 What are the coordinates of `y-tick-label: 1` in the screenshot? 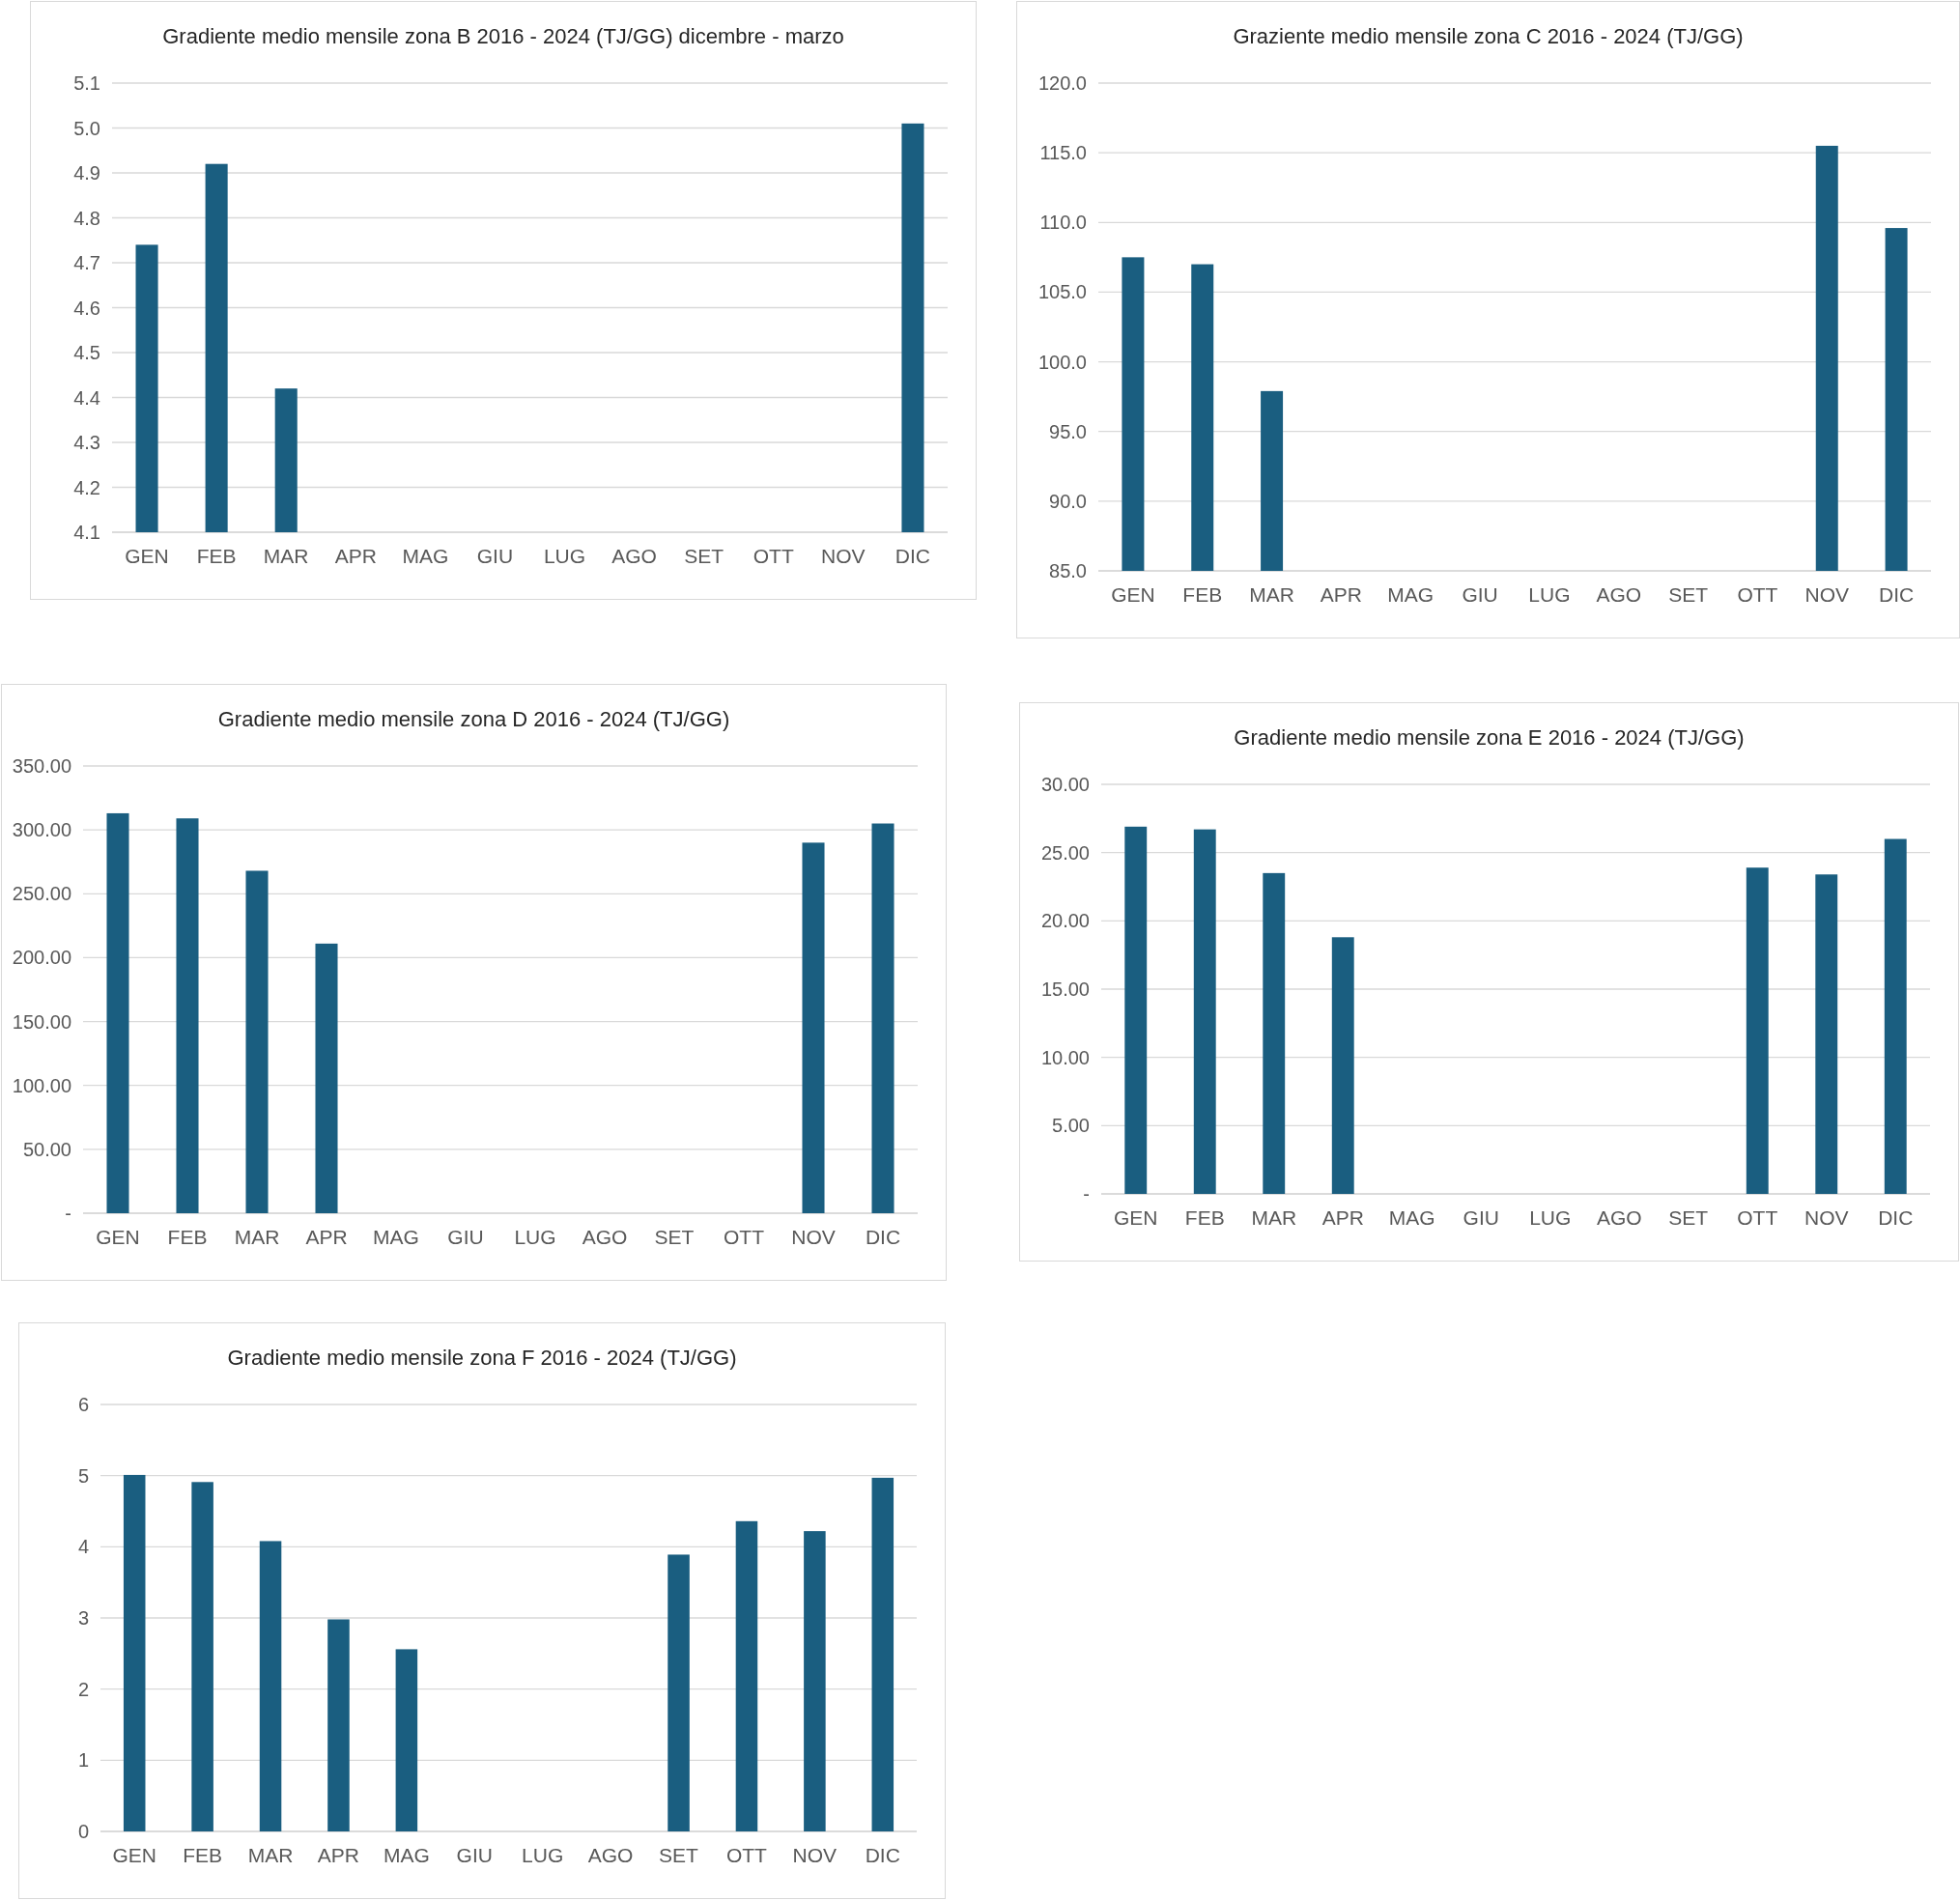 It's located at (83, 1760).